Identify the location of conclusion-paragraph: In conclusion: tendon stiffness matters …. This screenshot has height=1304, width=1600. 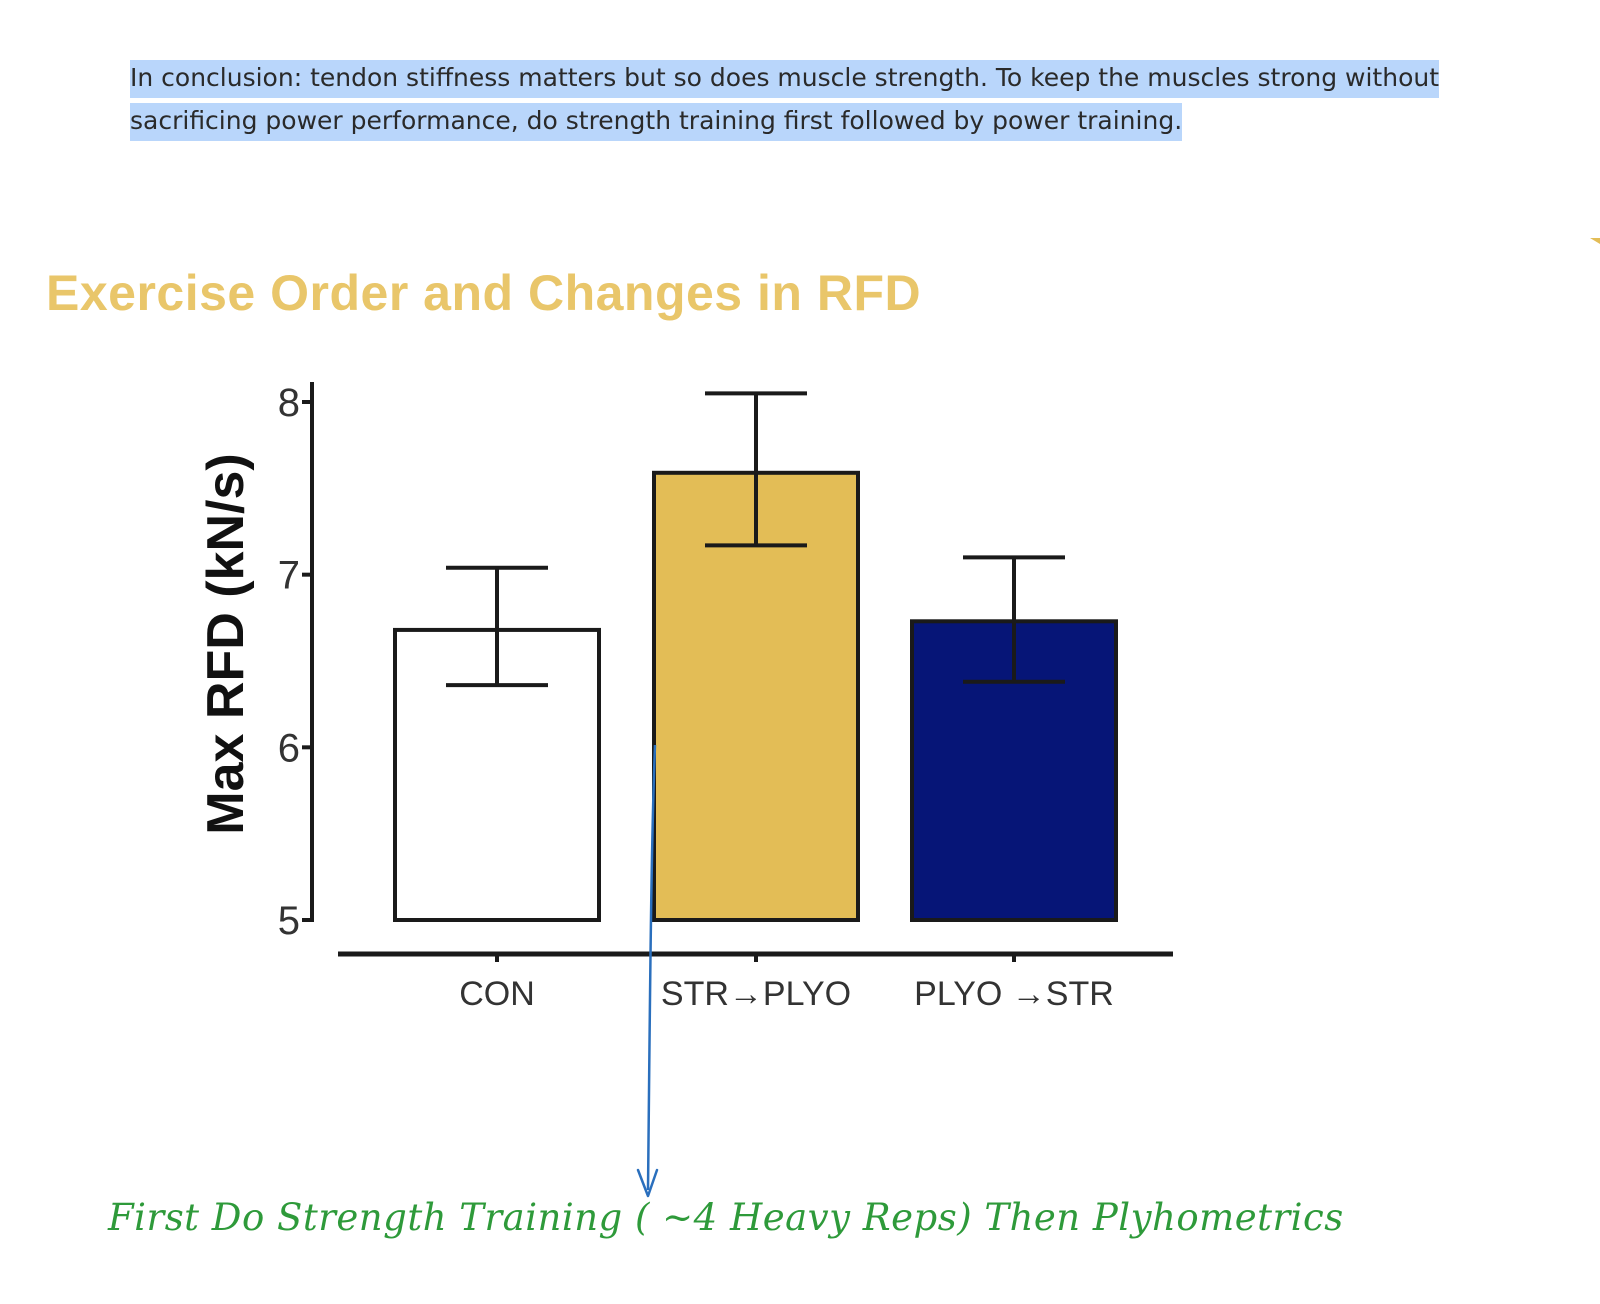
(850, 99).